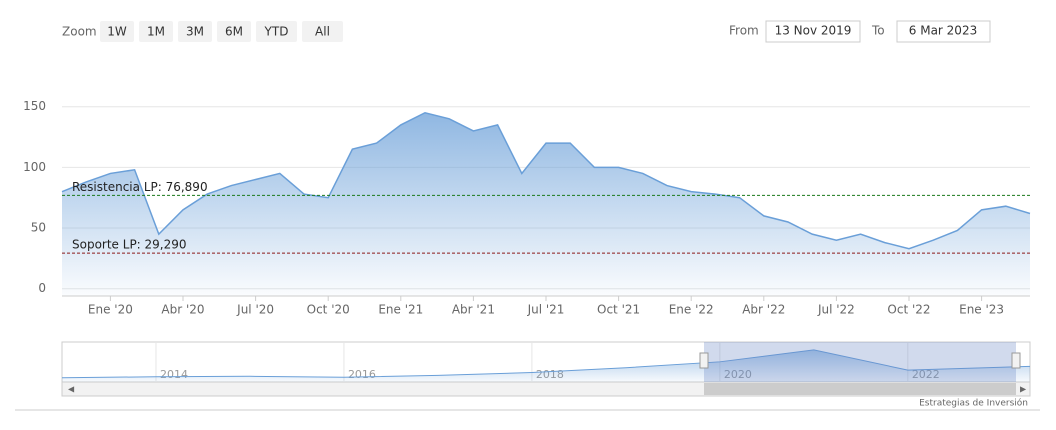 The width and height of the screenshot is (1056, 430). Describe the element at coordinates (908, 310) in the screenshot. I see `x-tick-label: Oct '22` at that location.